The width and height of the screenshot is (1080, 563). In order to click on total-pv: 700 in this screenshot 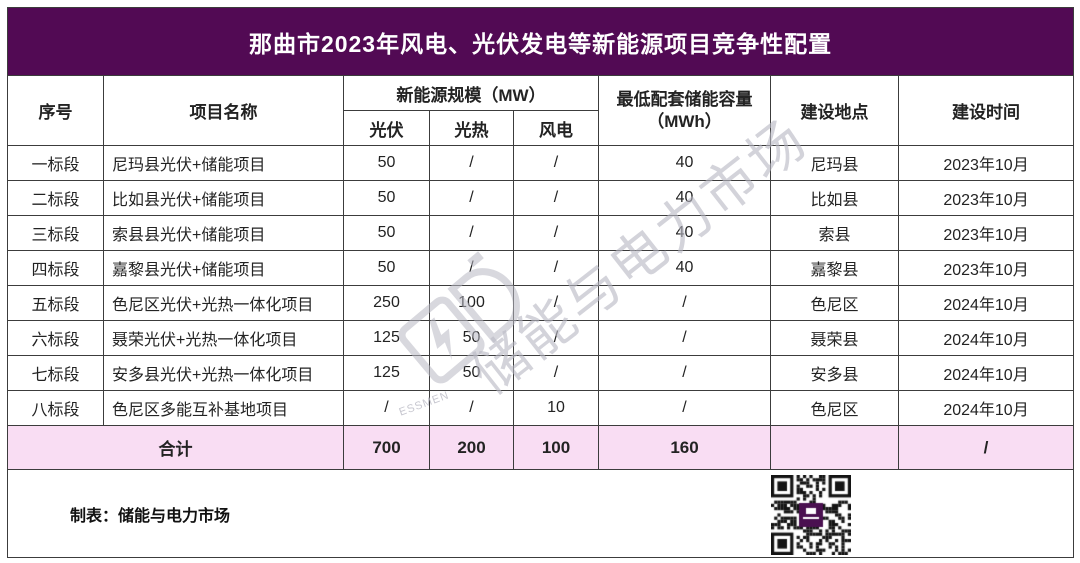, I will do `click(386, 447)`.